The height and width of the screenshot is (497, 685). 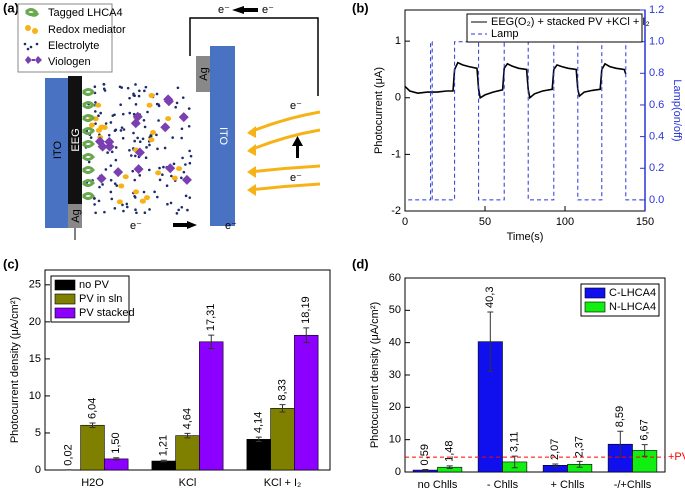 What do you see at coordinates (211, 318) in the screenshot?
I see `value-label: 17,31` at bounding box center [211, 318].